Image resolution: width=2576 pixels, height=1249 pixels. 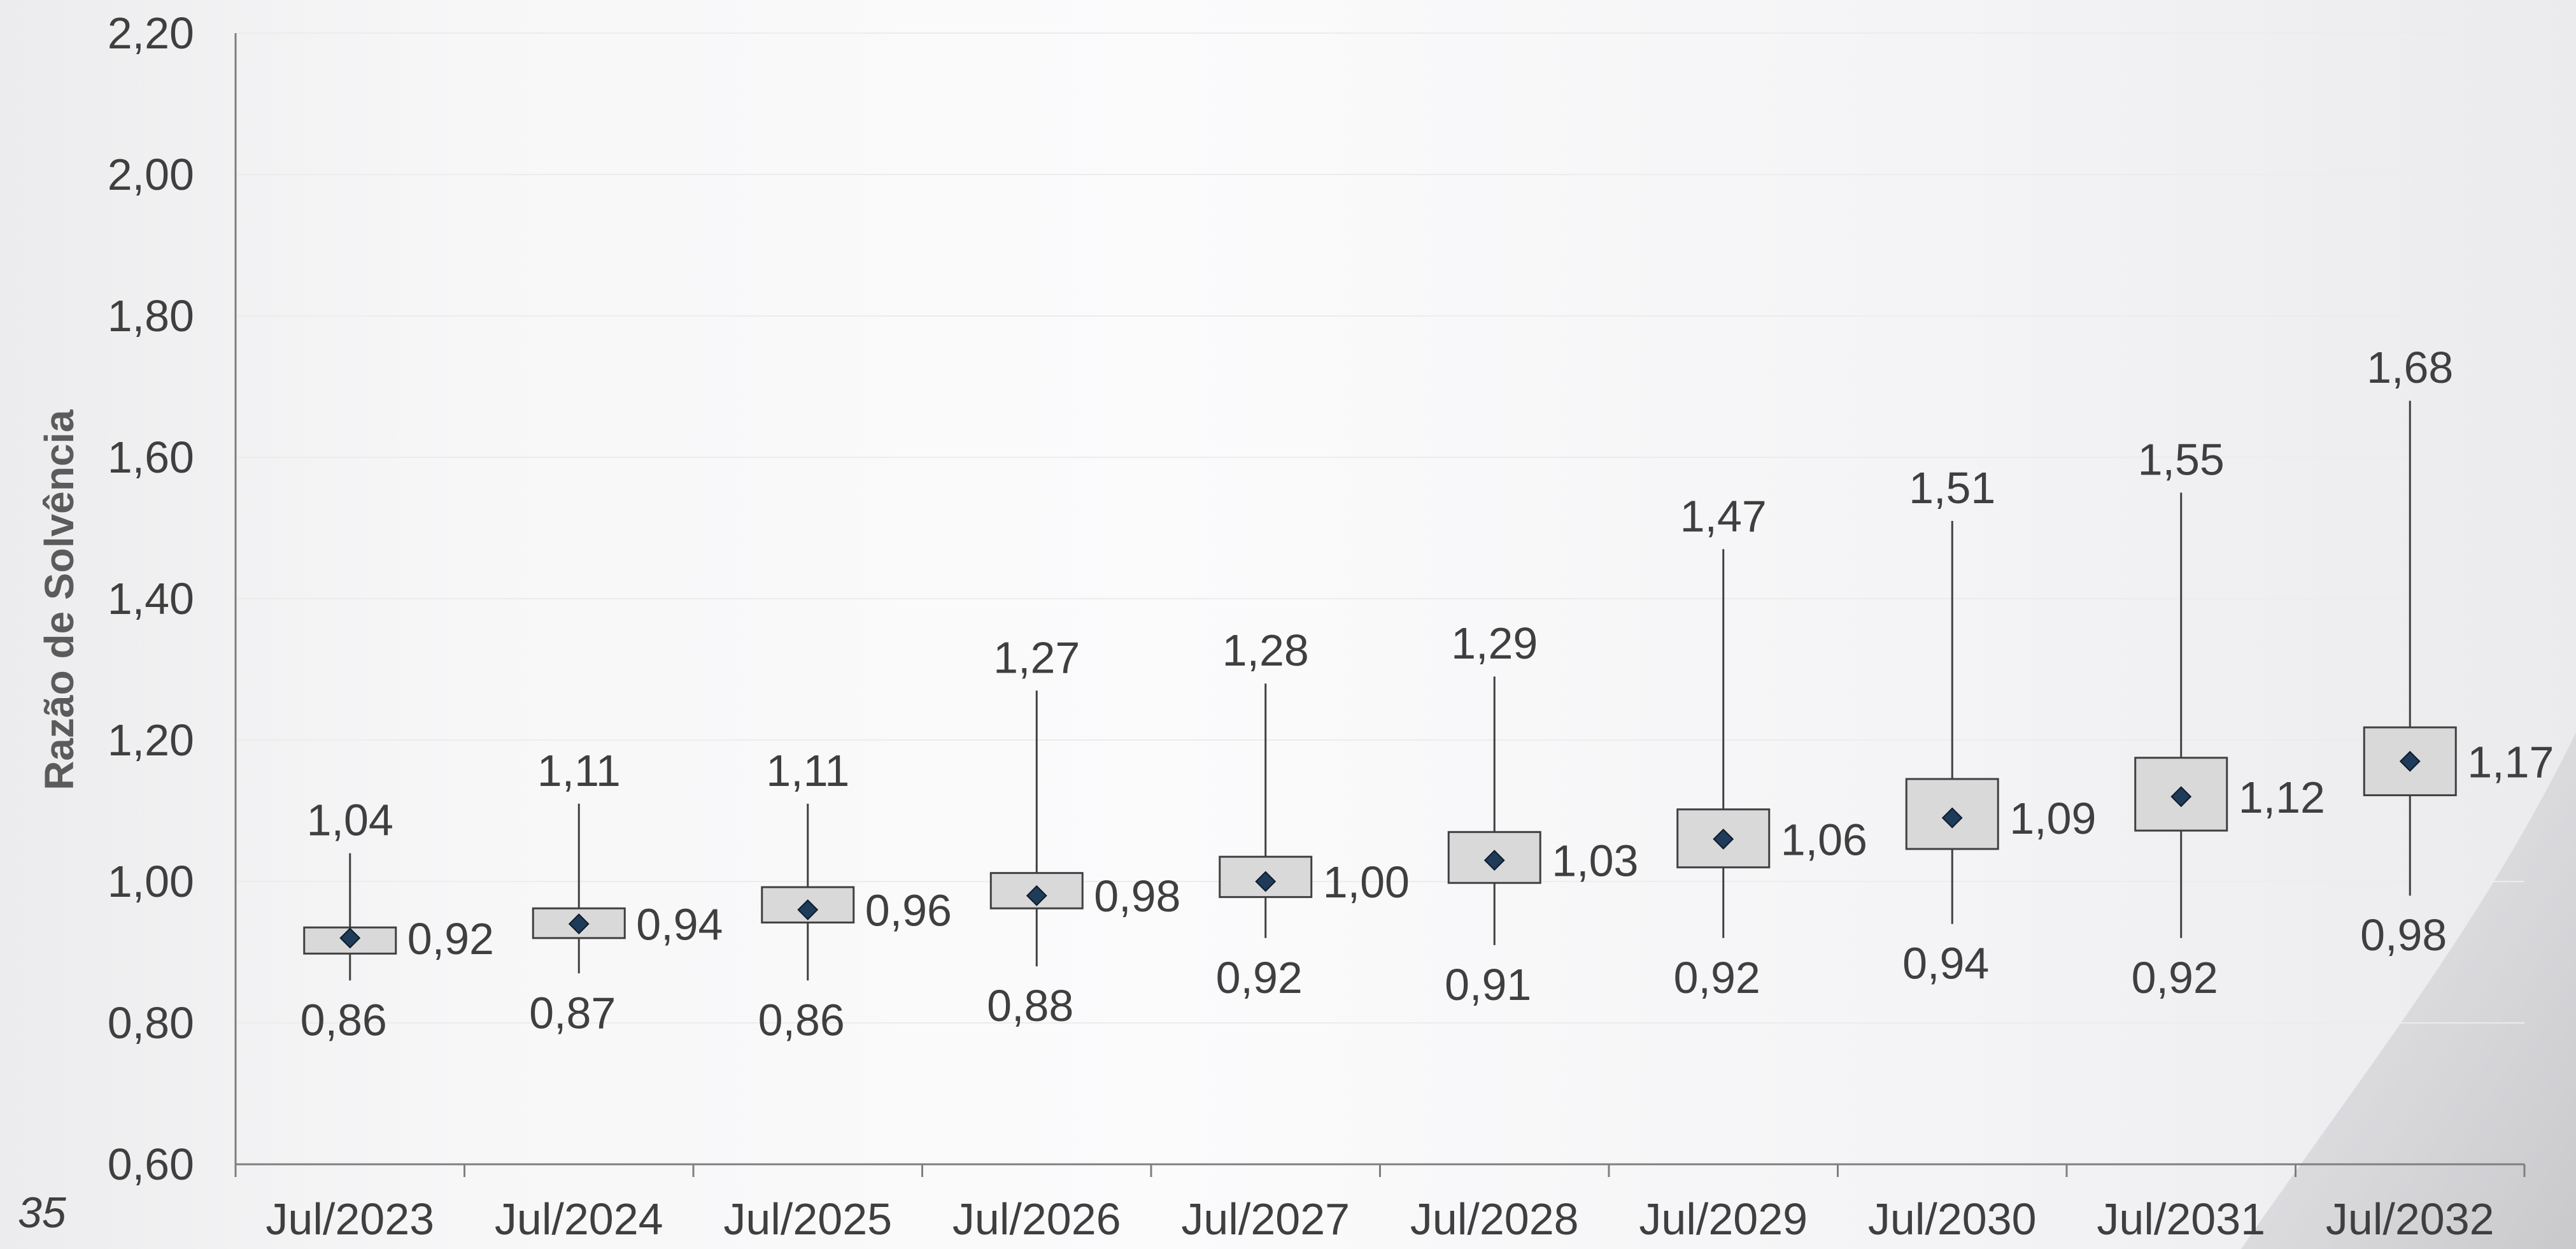 I want to click on y-tick-label: 1,40, so click(x=151, y=599).